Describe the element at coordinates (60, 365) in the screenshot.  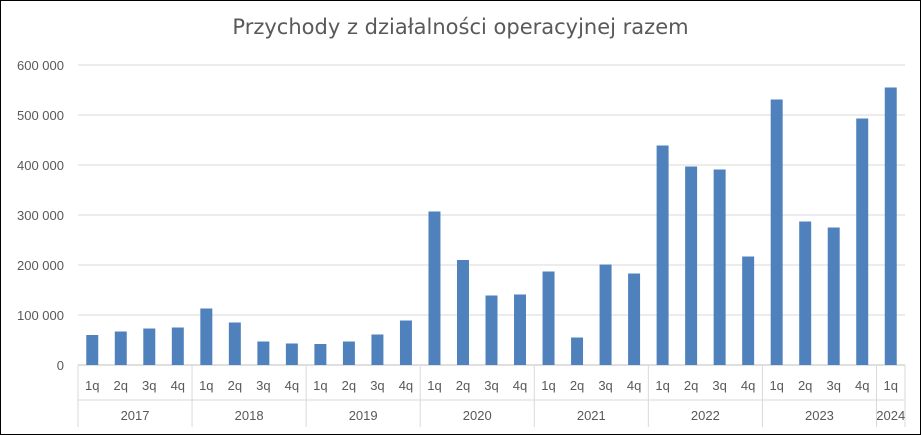
I see `y-tick-label: 0` at that location.